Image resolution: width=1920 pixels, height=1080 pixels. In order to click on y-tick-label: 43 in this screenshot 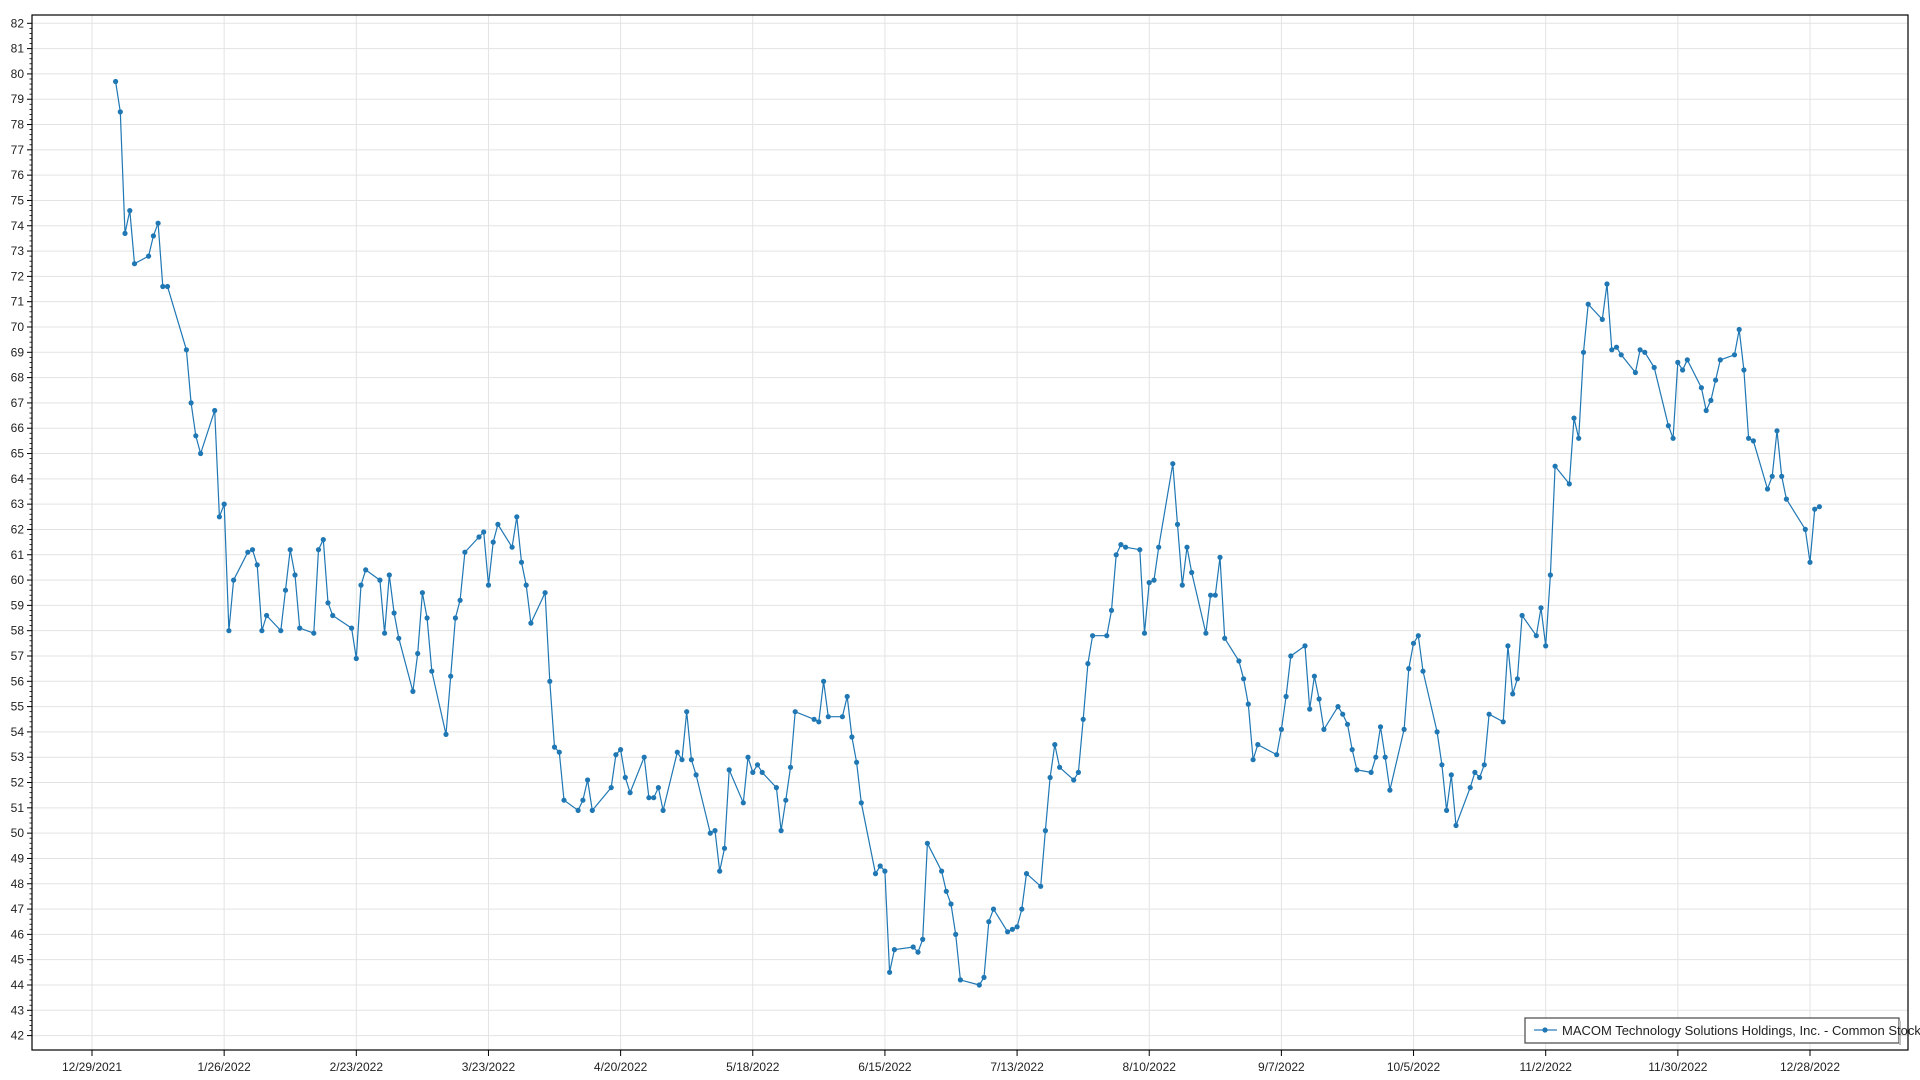, I will do `click(18, 1010)`.